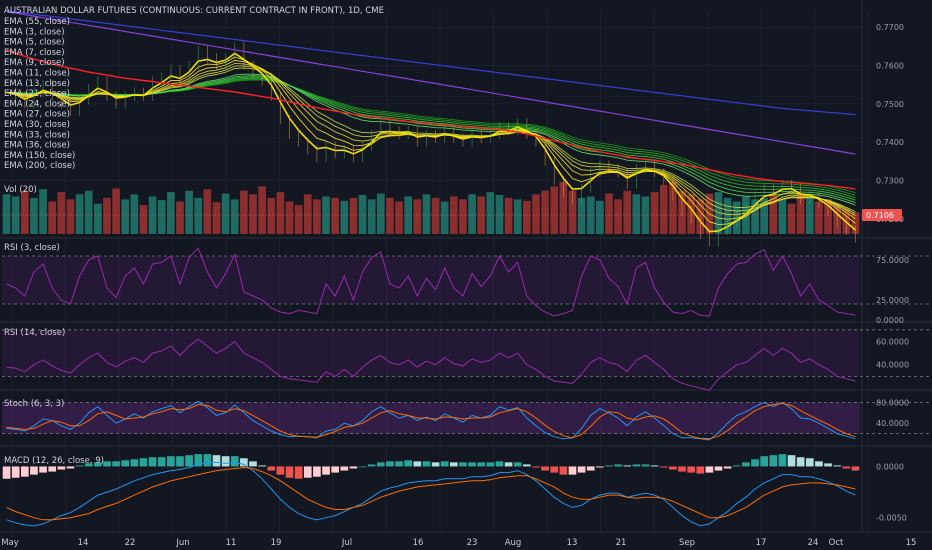 The height and width of the screenshot is (550, 932). Describe the element at coordinates (39, 156) in the screenshot. I see `ema-legend-item: EMA (150, close)` at that location.